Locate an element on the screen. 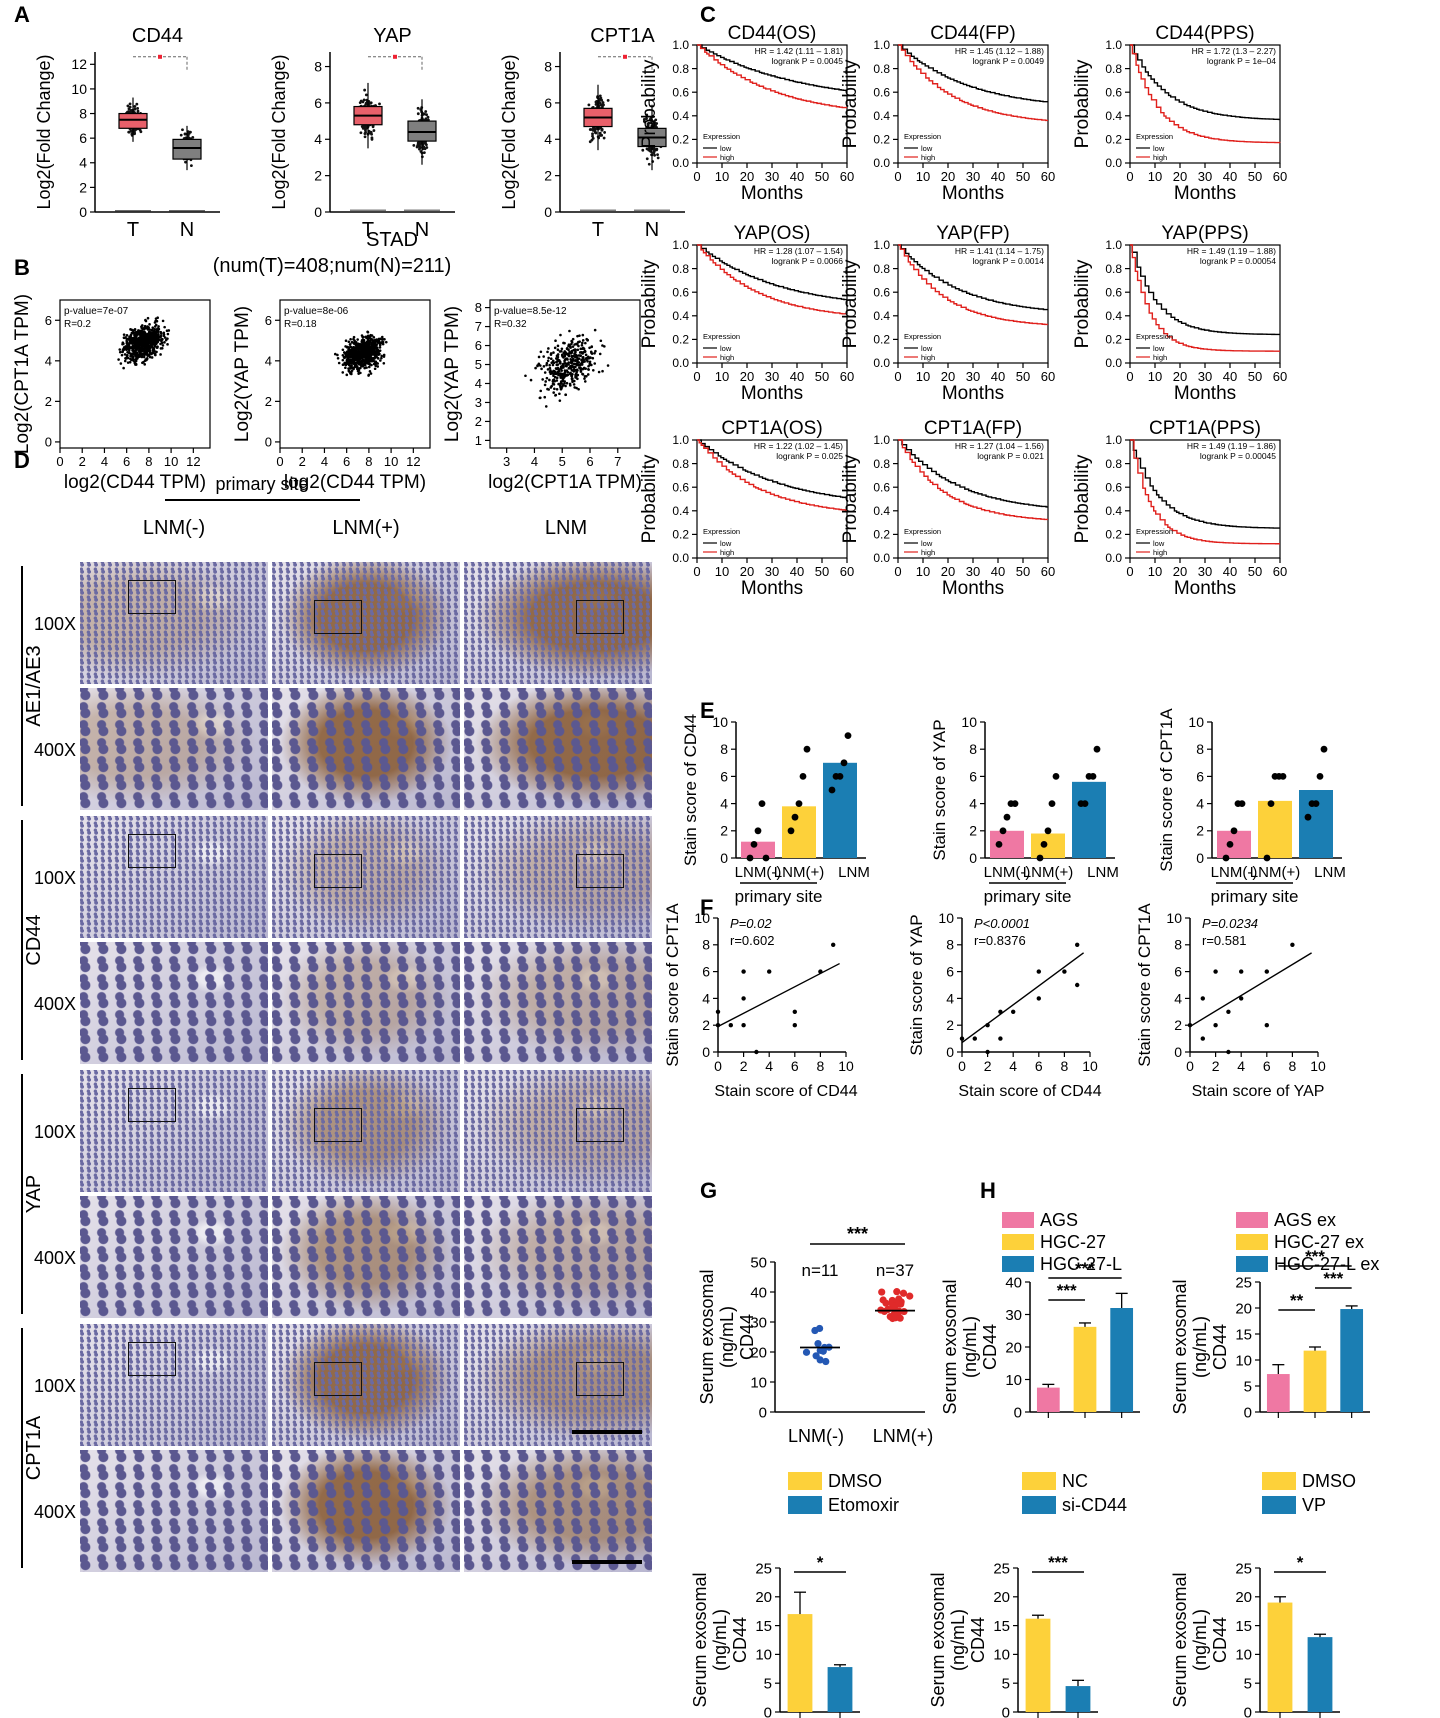 Image resolution: width=1440 pixels, height=1718 pixels. panelC-km-cpt1a-pps--ytick-label: 0.4 is located at coordinates (1113, 511).